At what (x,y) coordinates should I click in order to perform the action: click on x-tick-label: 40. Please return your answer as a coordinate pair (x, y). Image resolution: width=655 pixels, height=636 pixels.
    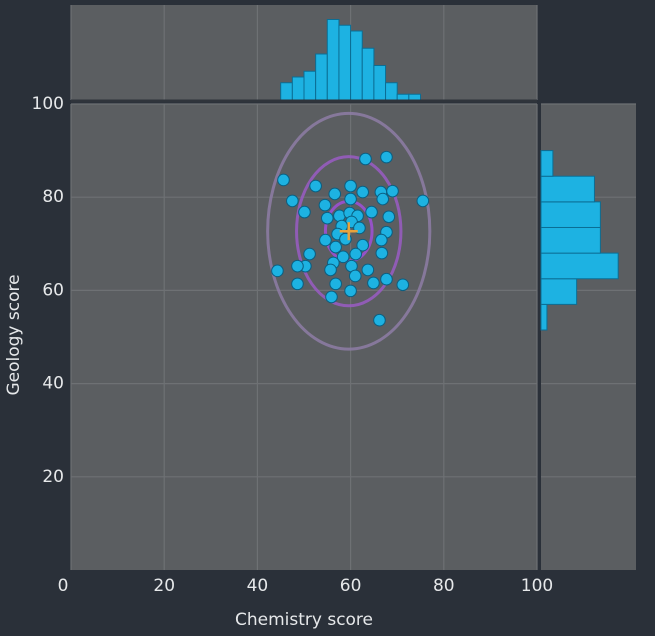
    Looking at the image, I should click on (258, 586).